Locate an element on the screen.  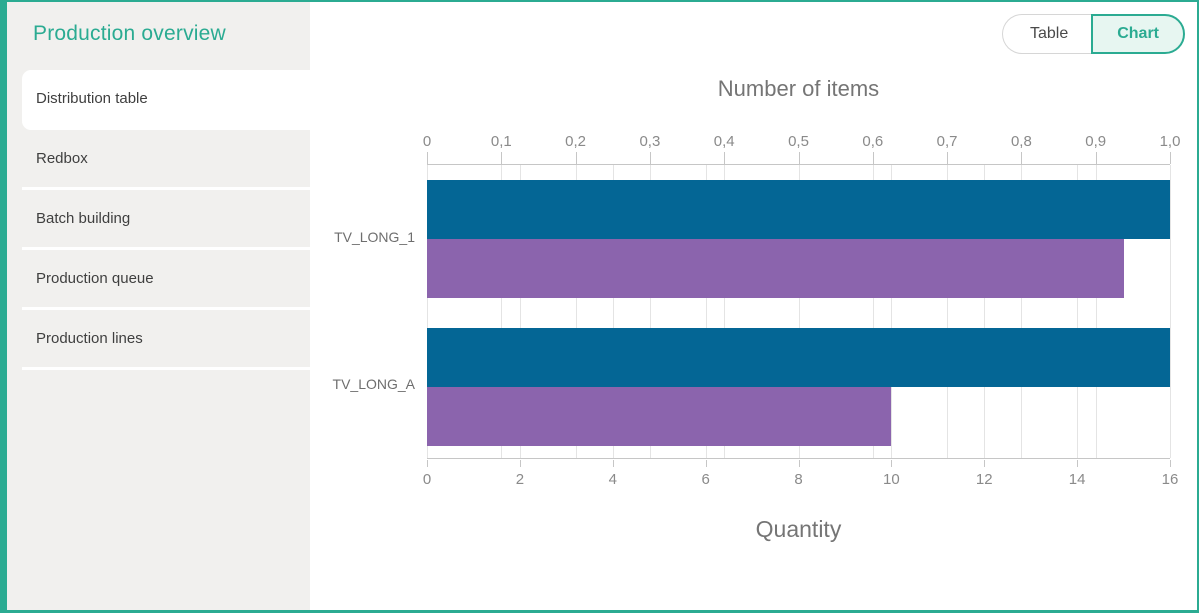
page-title: Production overview is located at coordinates (129, 33).